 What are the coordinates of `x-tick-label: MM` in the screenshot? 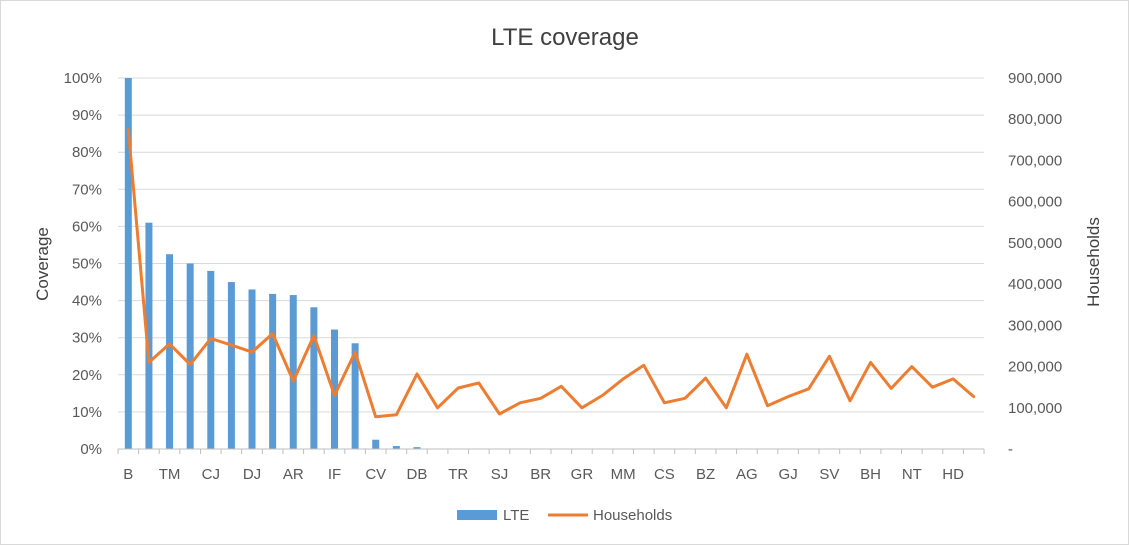 It's located at (623, 474).